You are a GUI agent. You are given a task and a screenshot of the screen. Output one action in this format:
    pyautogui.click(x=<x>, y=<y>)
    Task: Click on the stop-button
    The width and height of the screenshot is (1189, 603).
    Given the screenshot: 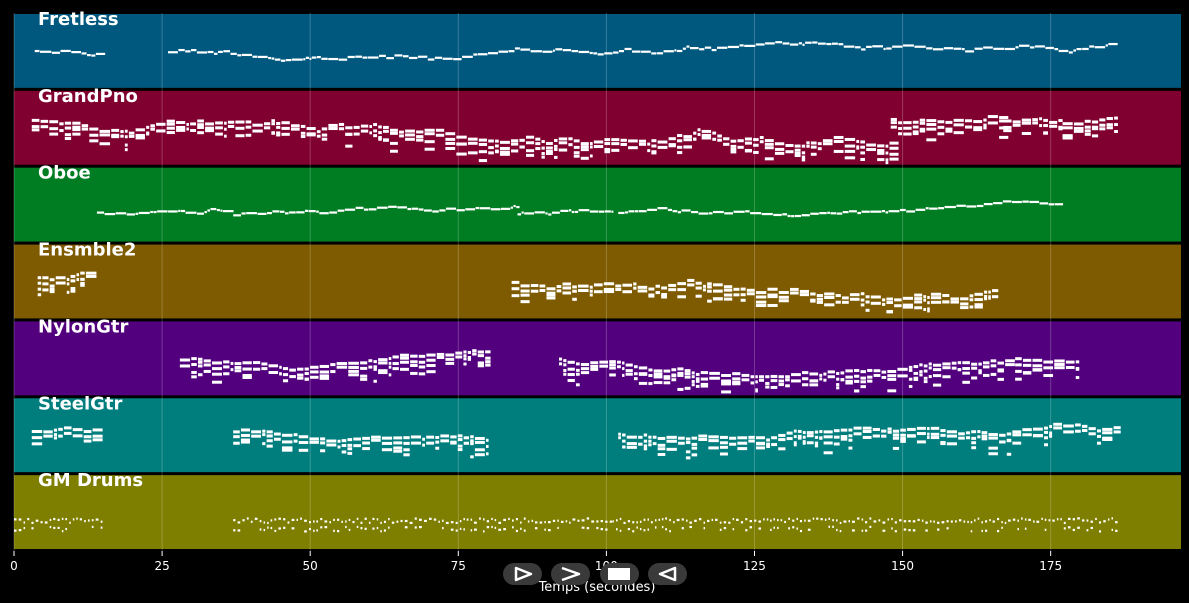 What is the action you would take?
    pyautogui.click(x=619, y=574)
    